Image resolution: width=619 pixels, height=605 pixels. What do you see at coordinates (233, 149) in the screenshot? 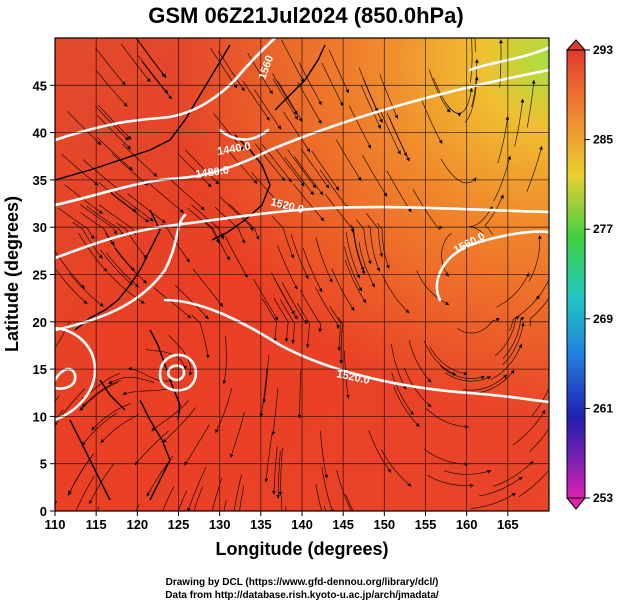
I see `contour-label-1440: 1440.0` at bounding box center [233, 149].